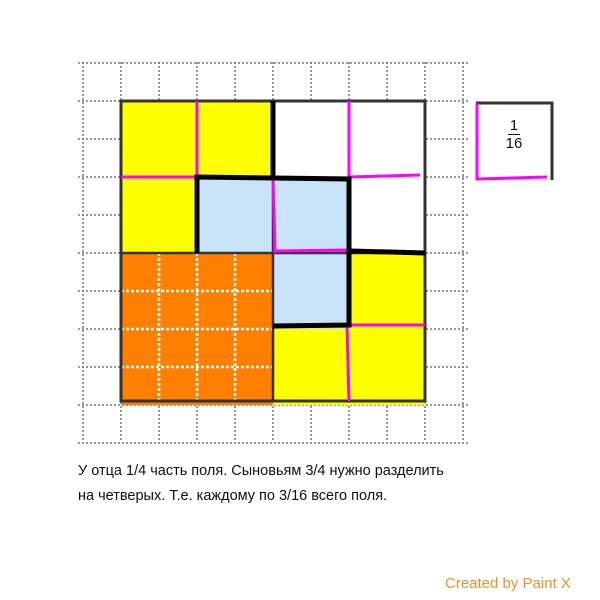 This screenshot has height=600, width=600. Describe the element at coordinates (508, 583) in the screenshot. I see `credit-text: Created by Paint X` at that location.